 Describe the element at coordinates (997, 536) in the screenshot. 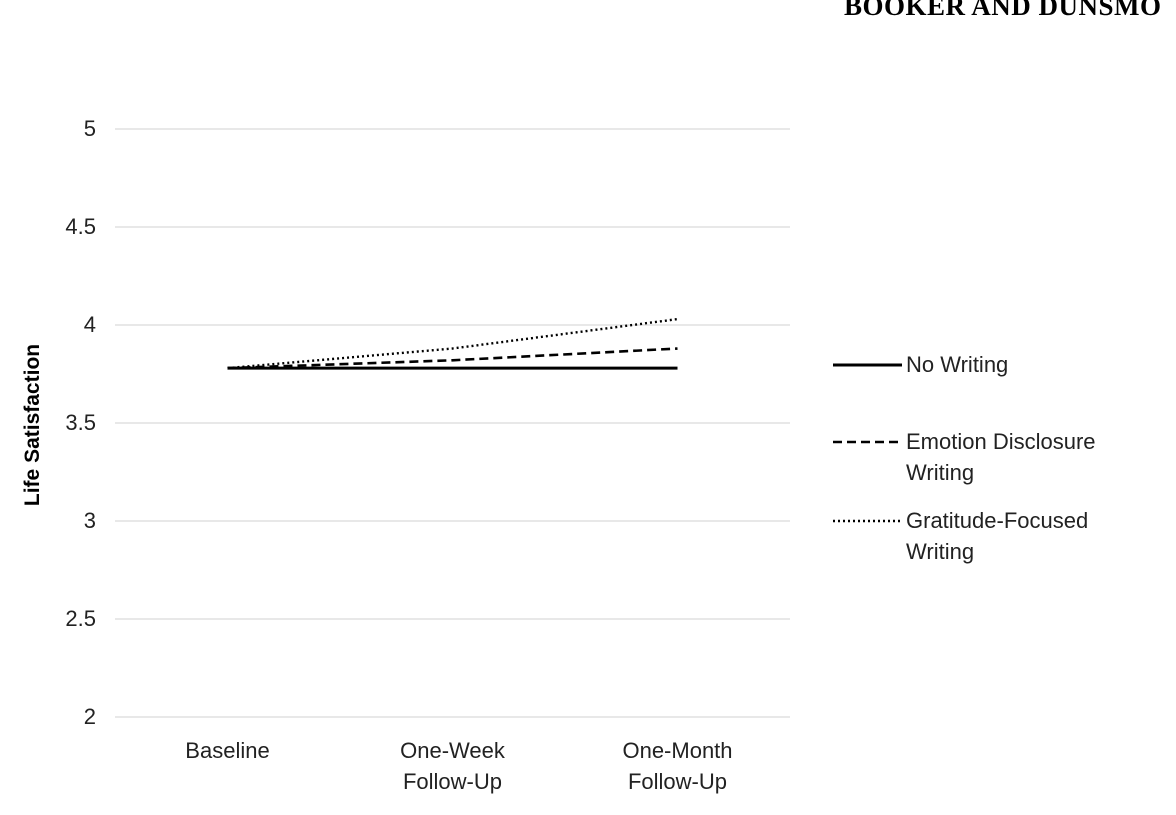

I see `legend-label: Gratitude-Focused Writing` at that location.